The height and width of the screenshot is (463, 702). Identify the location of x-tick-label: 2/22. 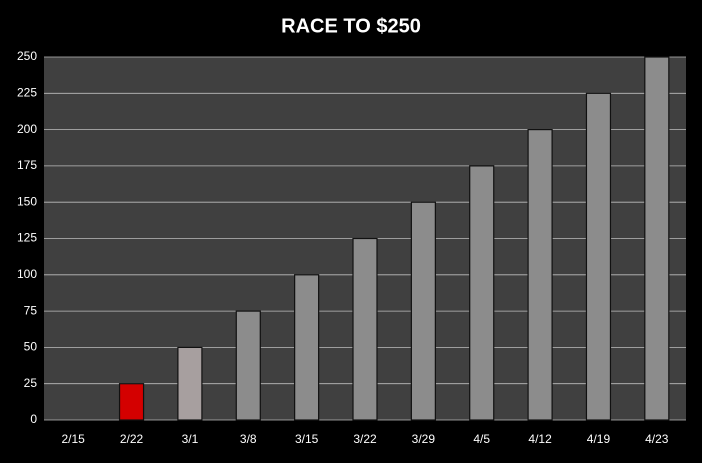
(132, 439).